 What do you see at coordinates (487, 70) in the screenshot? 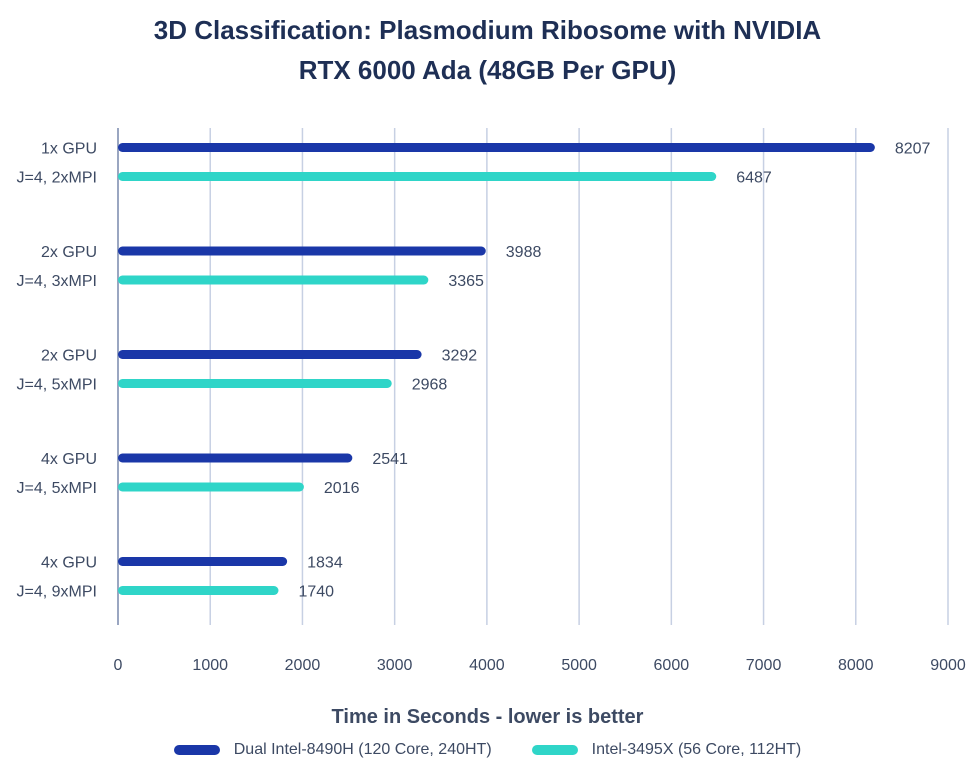
I see `chart-title-line-2: RTX 6000 Ada (48GB Per GPU)` at bounding box center [487, 70].